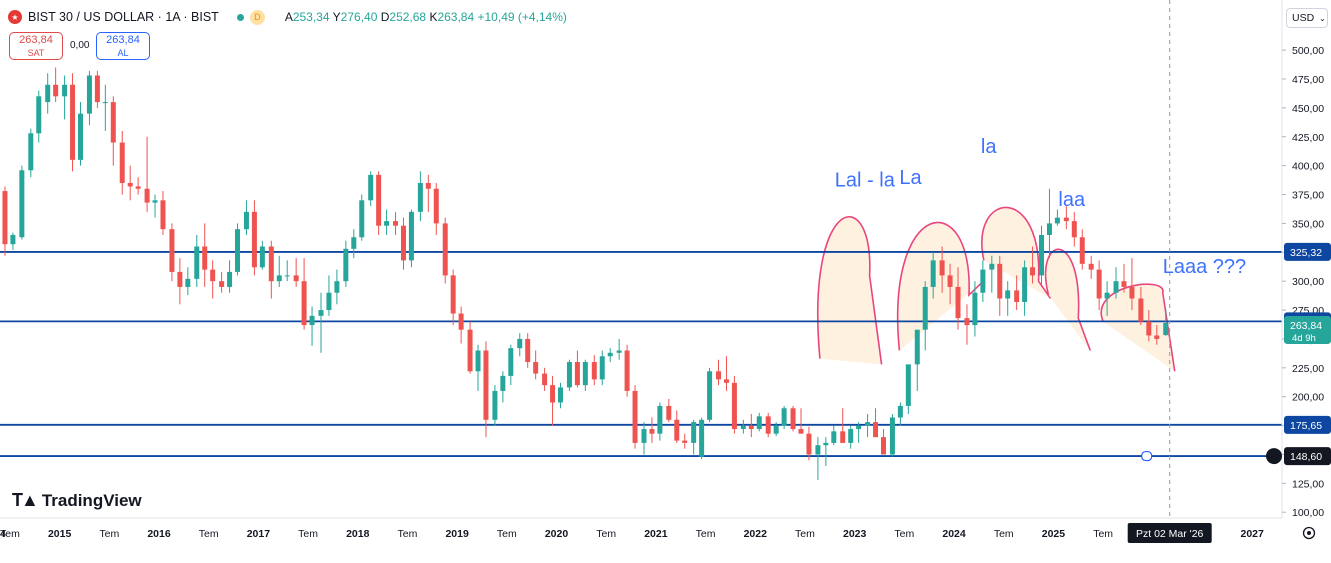  Describe the element at coordinates (1308, 513) in the screenshot. I see `y-tick-label: 100,00` at that location.